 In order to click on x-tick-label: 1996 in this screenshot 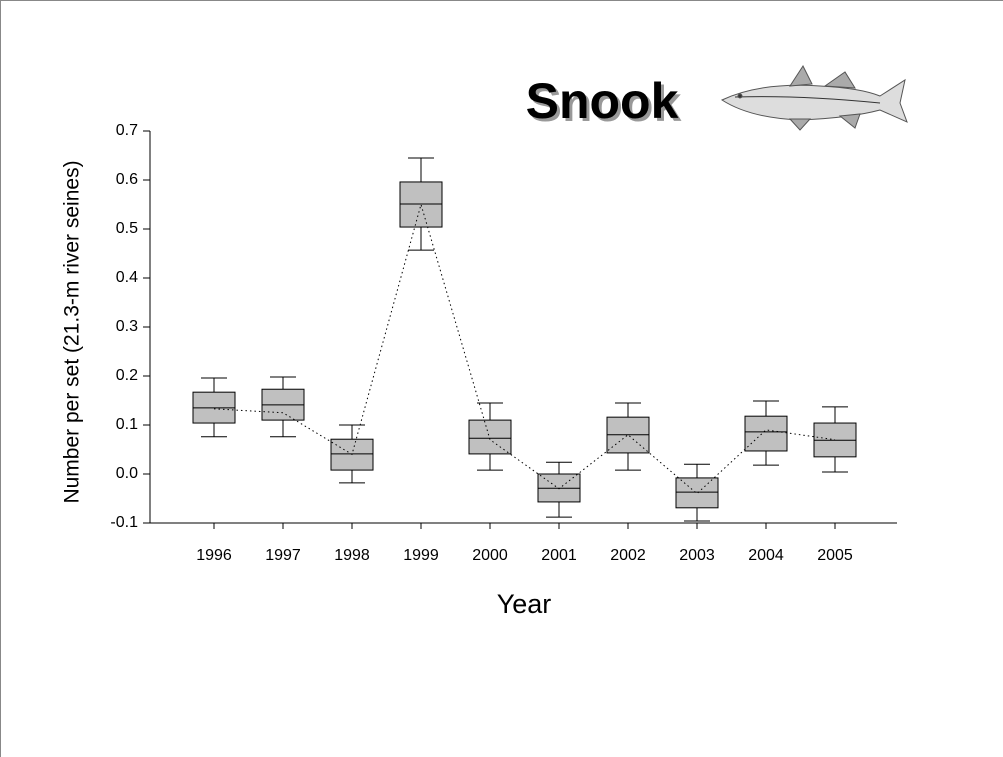, I will do `click(214, 555)`.